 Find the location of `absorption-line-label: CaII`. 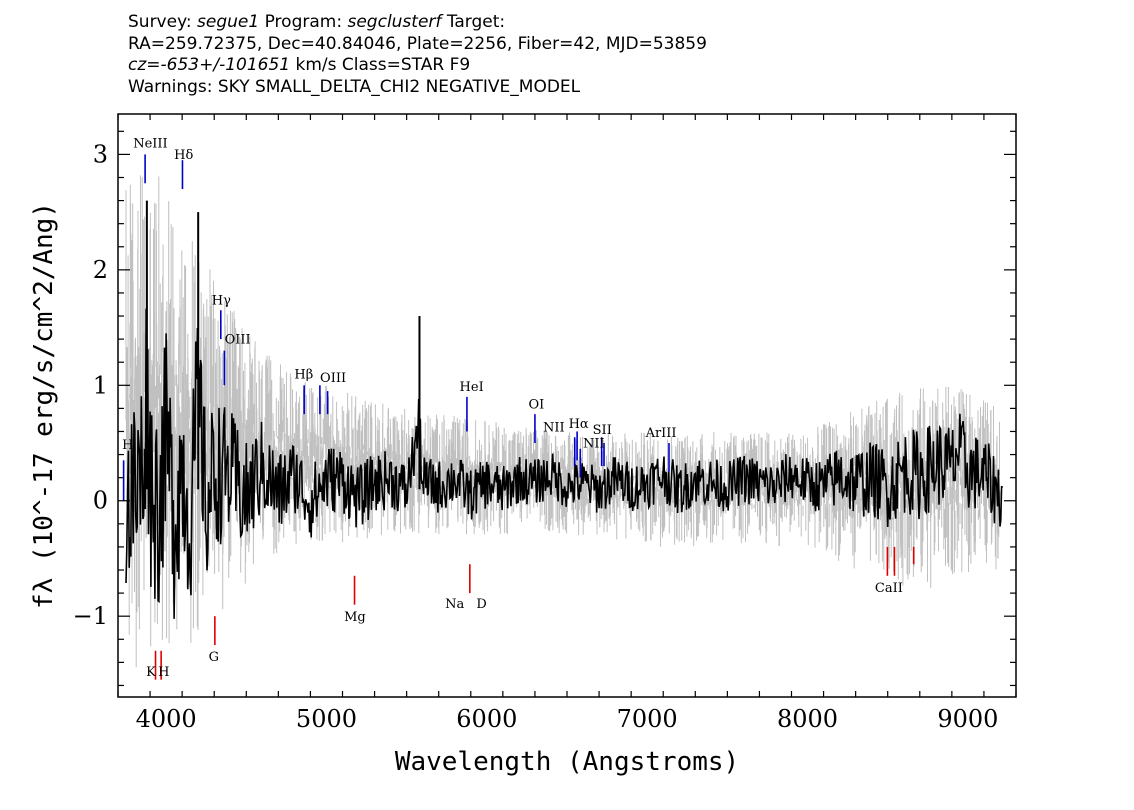

absorption-line-label: CaII is located at coordinates (889, 588).